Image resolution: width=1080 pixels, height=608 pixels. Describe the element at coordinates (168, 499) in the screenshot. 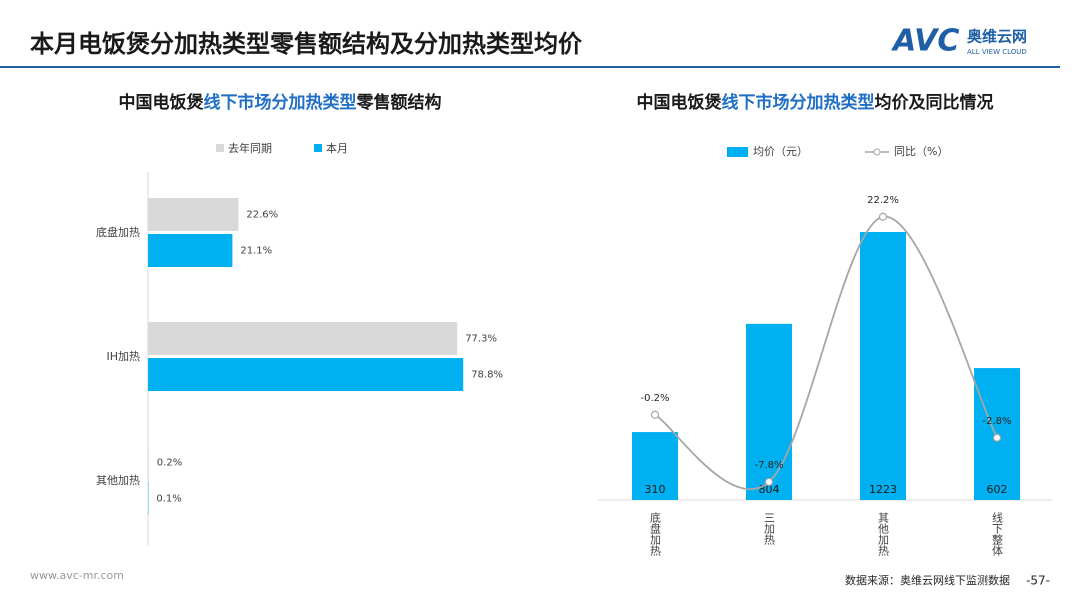

I see `value-label: 0.1%` at that location.